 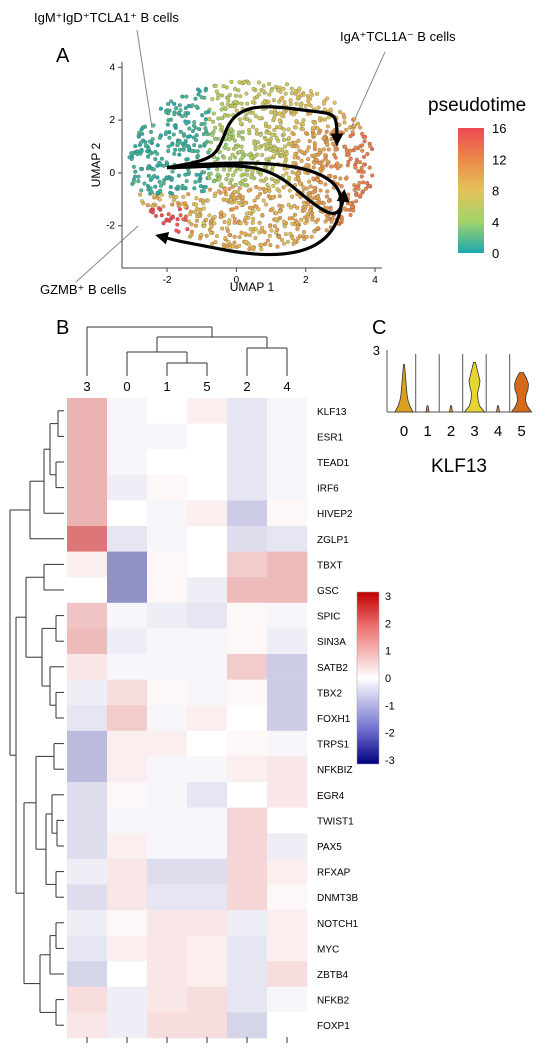 I want to click on panel-c-label: C, so click(x=379, y=328).